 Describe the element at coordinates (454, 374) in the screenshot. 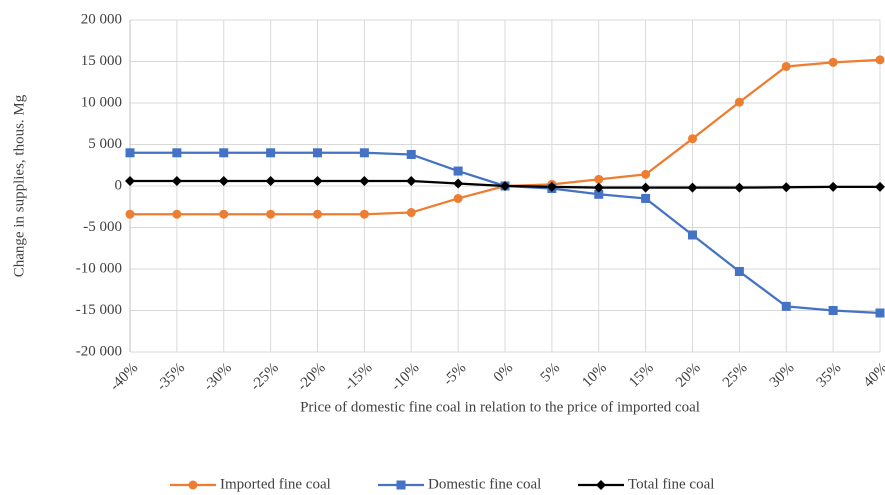

I see `x-tick-label: -5%` at that location.